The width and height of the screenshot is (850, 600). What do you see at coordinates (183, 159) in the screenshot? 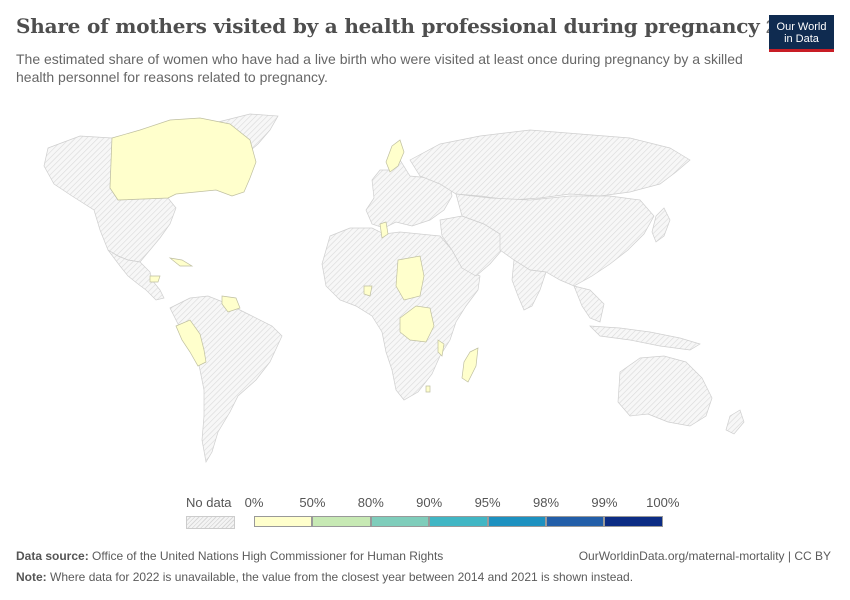
I see `region-canada` at bounding box center [183, 159].